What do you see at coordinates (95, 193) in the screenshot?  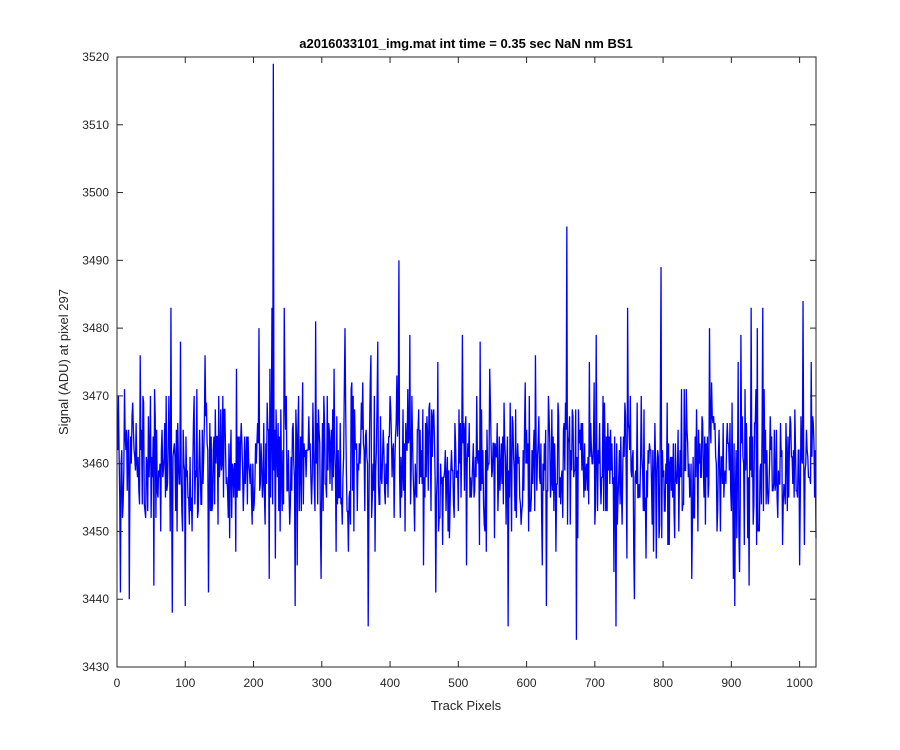 I see `y-tick-label: 3500` at bounding box center [95, 193].